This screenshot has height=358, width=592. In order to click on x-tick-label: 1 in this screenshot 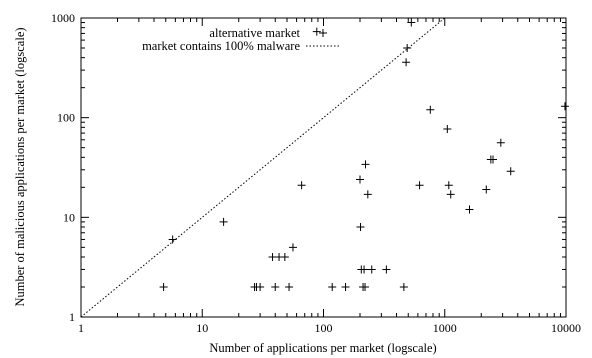, I will do `click(81, 328)`.